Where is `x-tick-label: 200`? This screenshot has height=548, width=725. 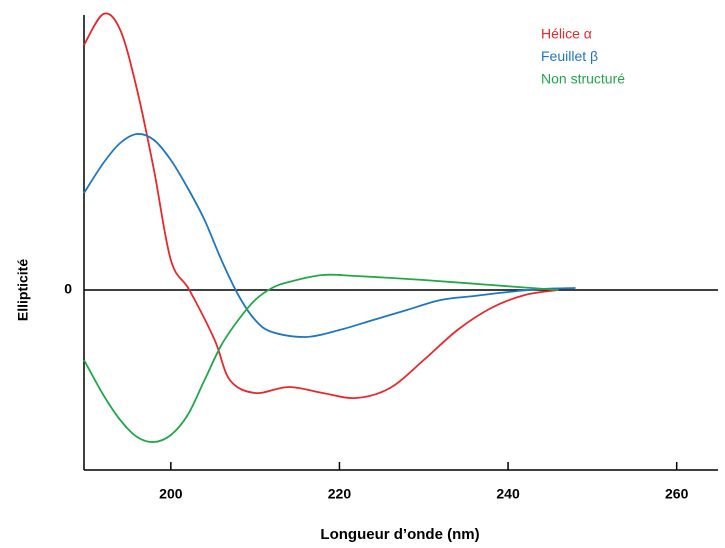
x-tick-label: 200 is located at coordinates (171, 494).